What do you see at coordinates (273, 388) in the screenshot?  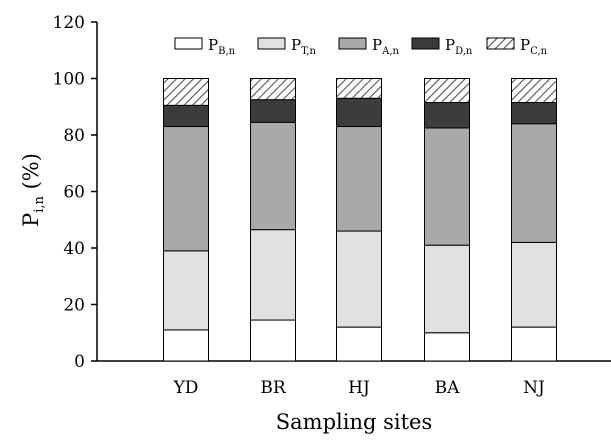 I see `x-tick-label: BR` at bounding box center [273, 388].